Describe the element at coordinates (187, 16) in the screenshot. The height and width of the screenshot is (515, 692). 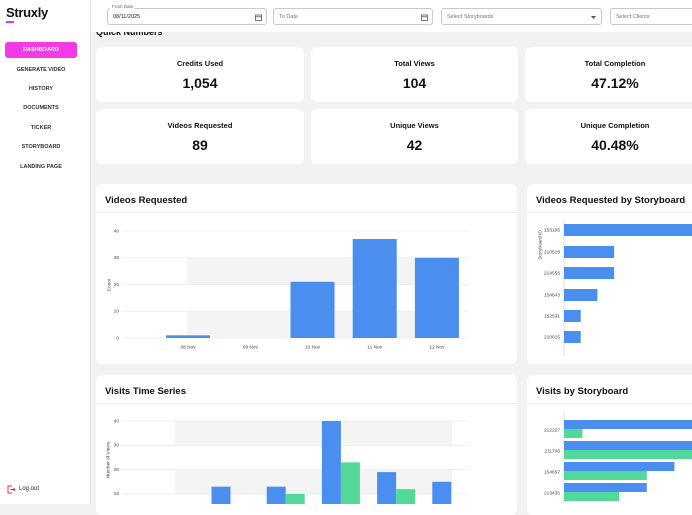
I see `from-date-input: 08/11/2025` at that location.